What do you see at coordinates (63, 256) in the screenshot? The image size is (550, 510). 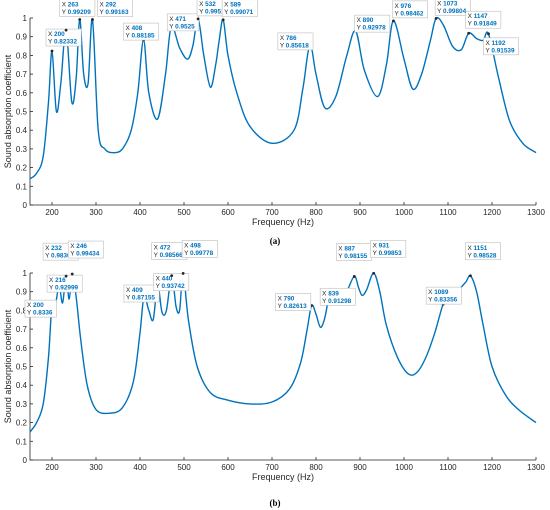 I see `datatip-y-value: 0.98303` at bounding box center [63, 256].